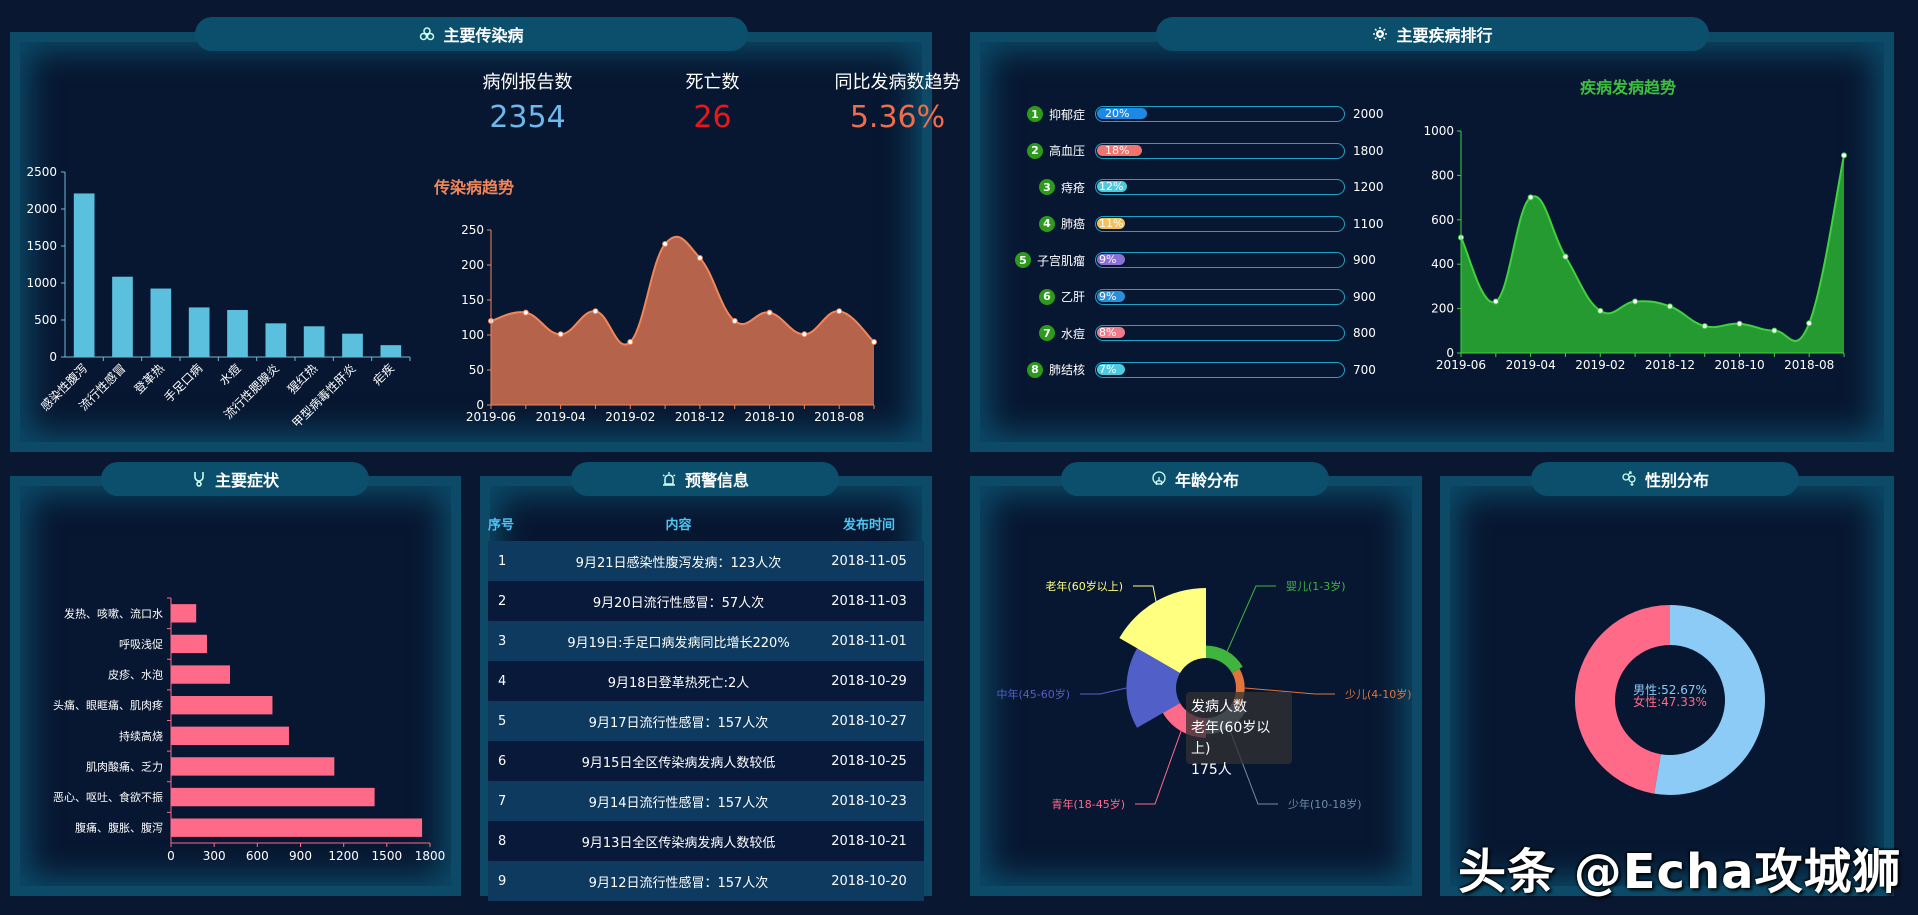  Describe the element at coordinates (869, 721) in the screenshot. I see `row-date: 2018-10-27` at that location.